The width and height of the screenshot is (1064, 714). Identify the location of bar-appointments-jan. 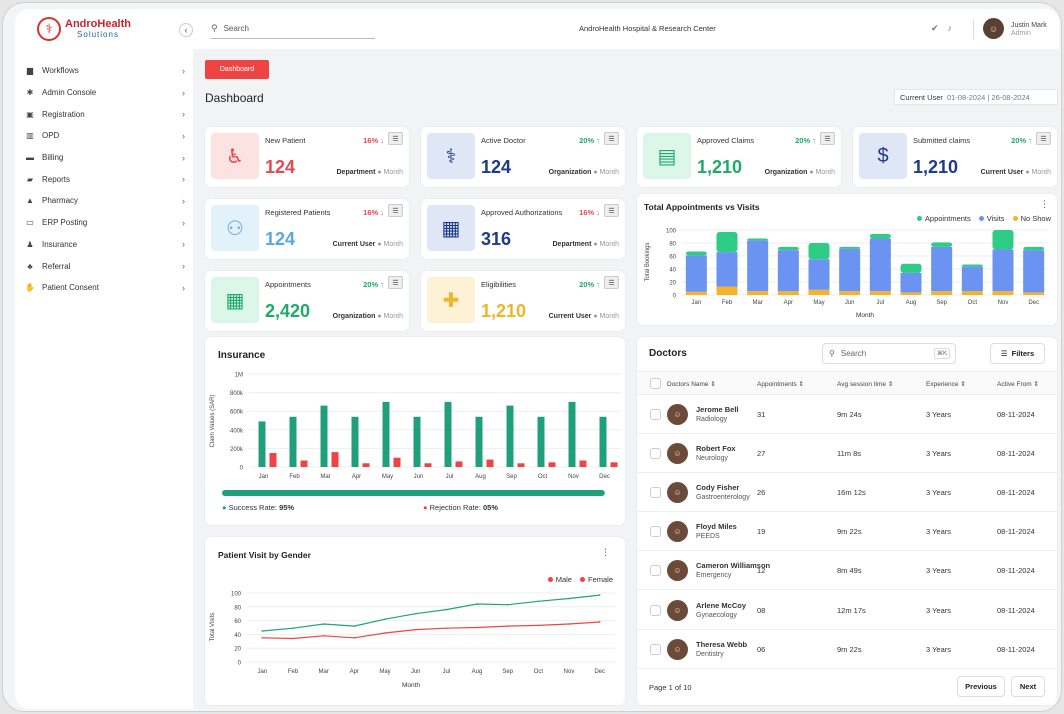
(696, 253).